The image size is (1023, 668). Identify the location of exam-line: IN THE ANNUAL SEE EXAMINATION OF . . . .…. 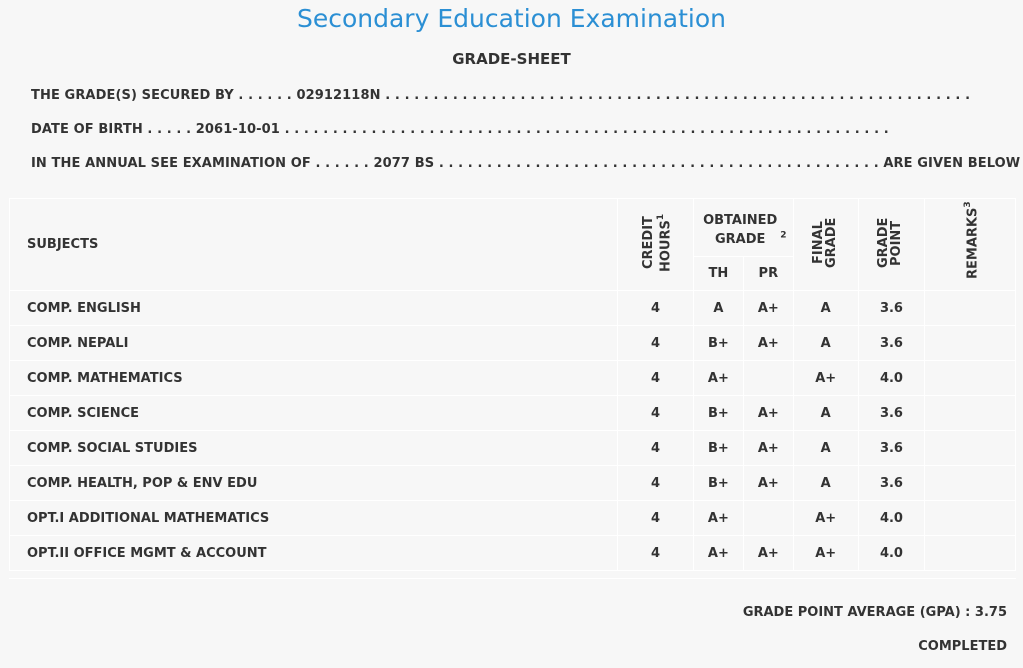
(527, 163).